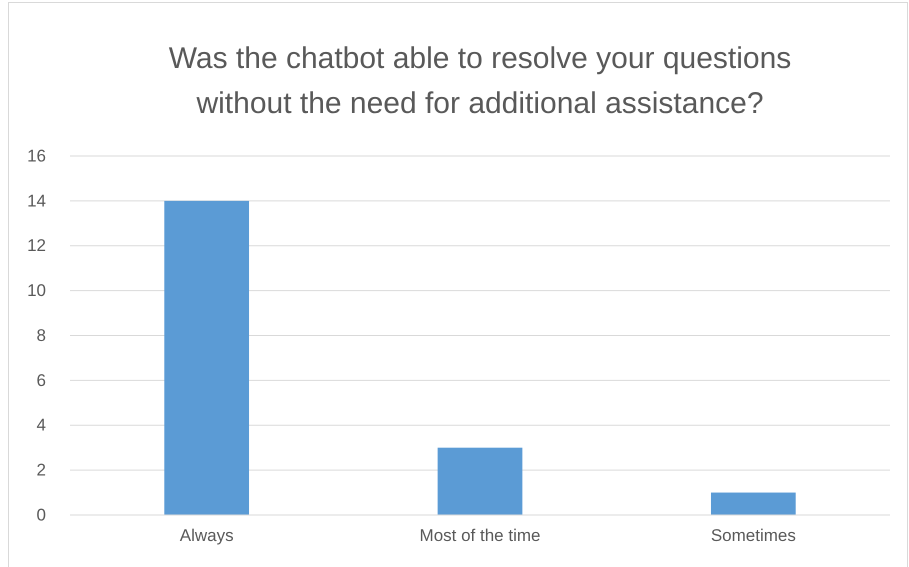  What do you see at coordinates (41, 470) in the screenshot?
I see `y-tick-label: 2` at bounding box center [41, 470].